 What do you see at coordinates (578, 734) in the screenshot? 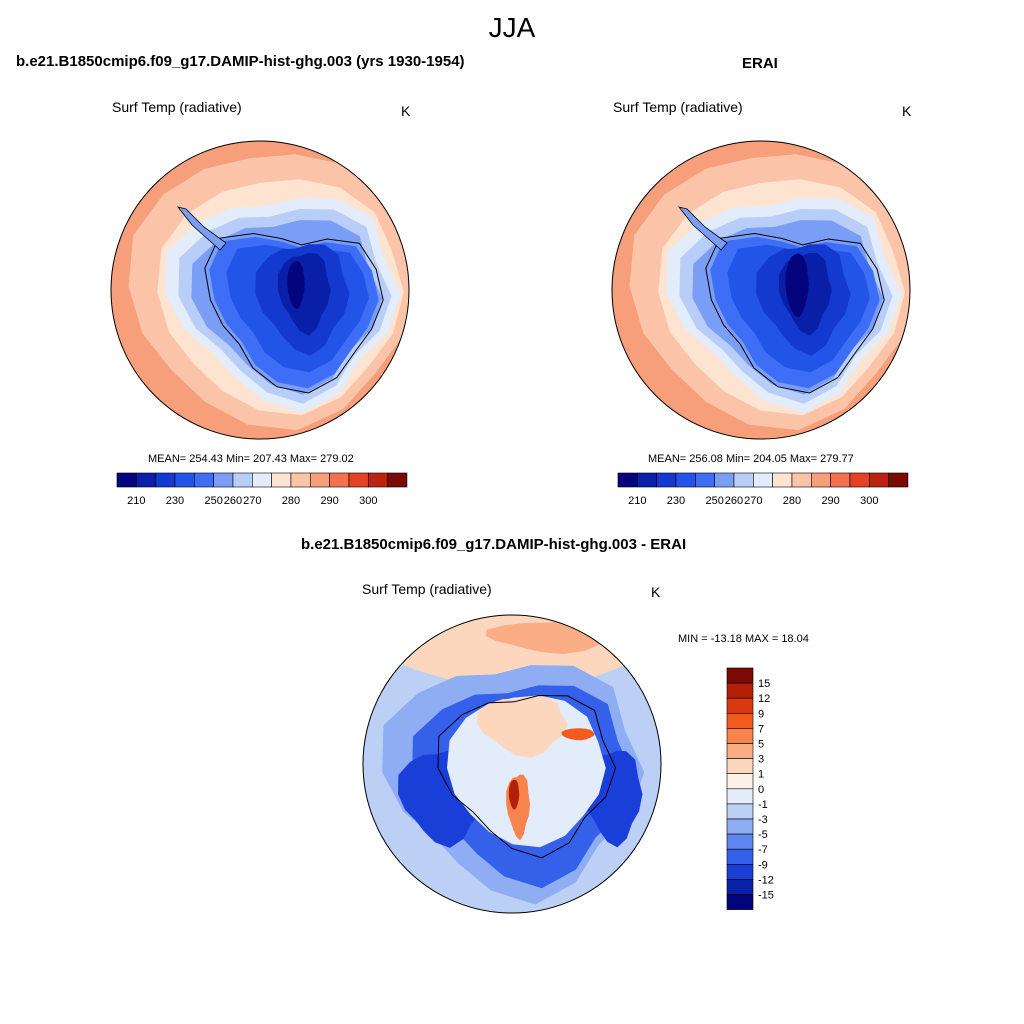
I see `east-warm-spot` at bounding box center [578, 734].